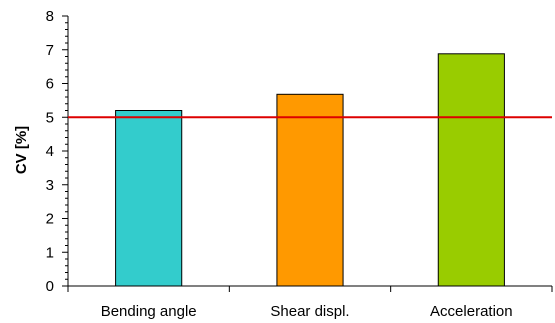 The width and height of the screenshot is (555, 323). Describe the element at coordinates (149, 311) in the screenshot. I see `x-category-label: Bending angle` at that location.